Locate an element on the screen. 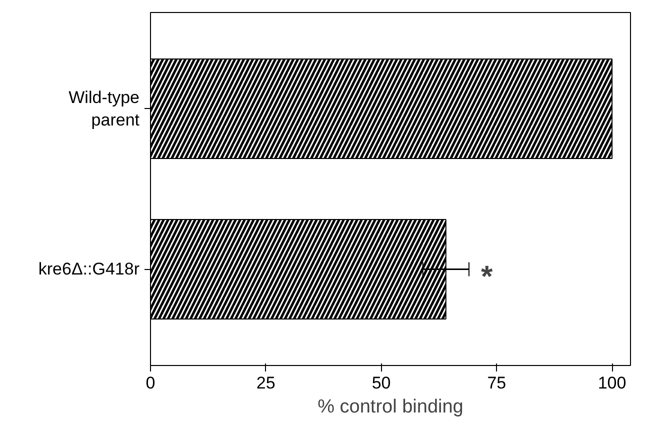 The width and height of the screenshot is (645, 428). x-tick-label: 50 is located at coordinates (381, 383).